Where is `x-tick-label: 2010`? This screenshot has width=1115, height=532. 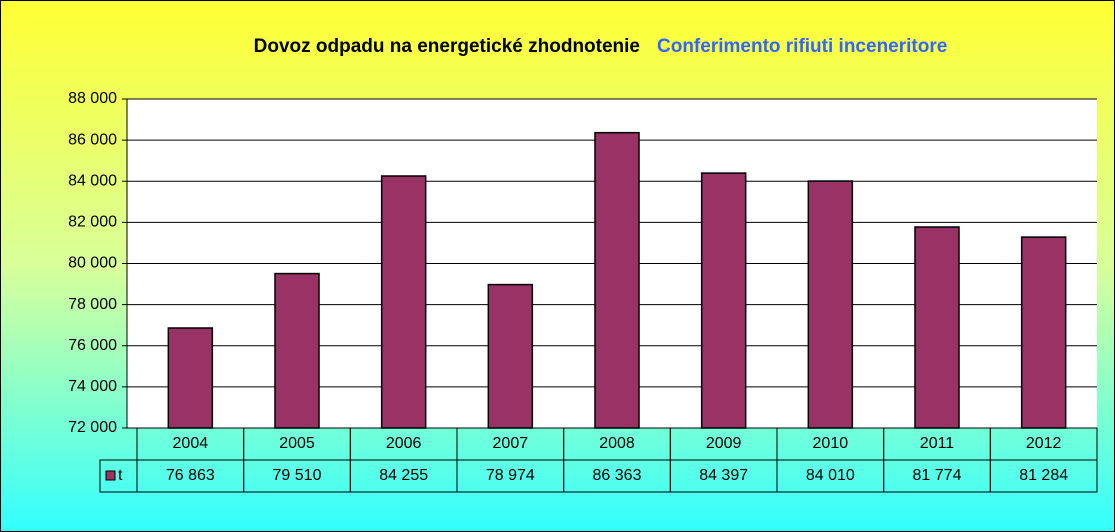 x-tick-label: 2010 is located at coordinates (831, 443).